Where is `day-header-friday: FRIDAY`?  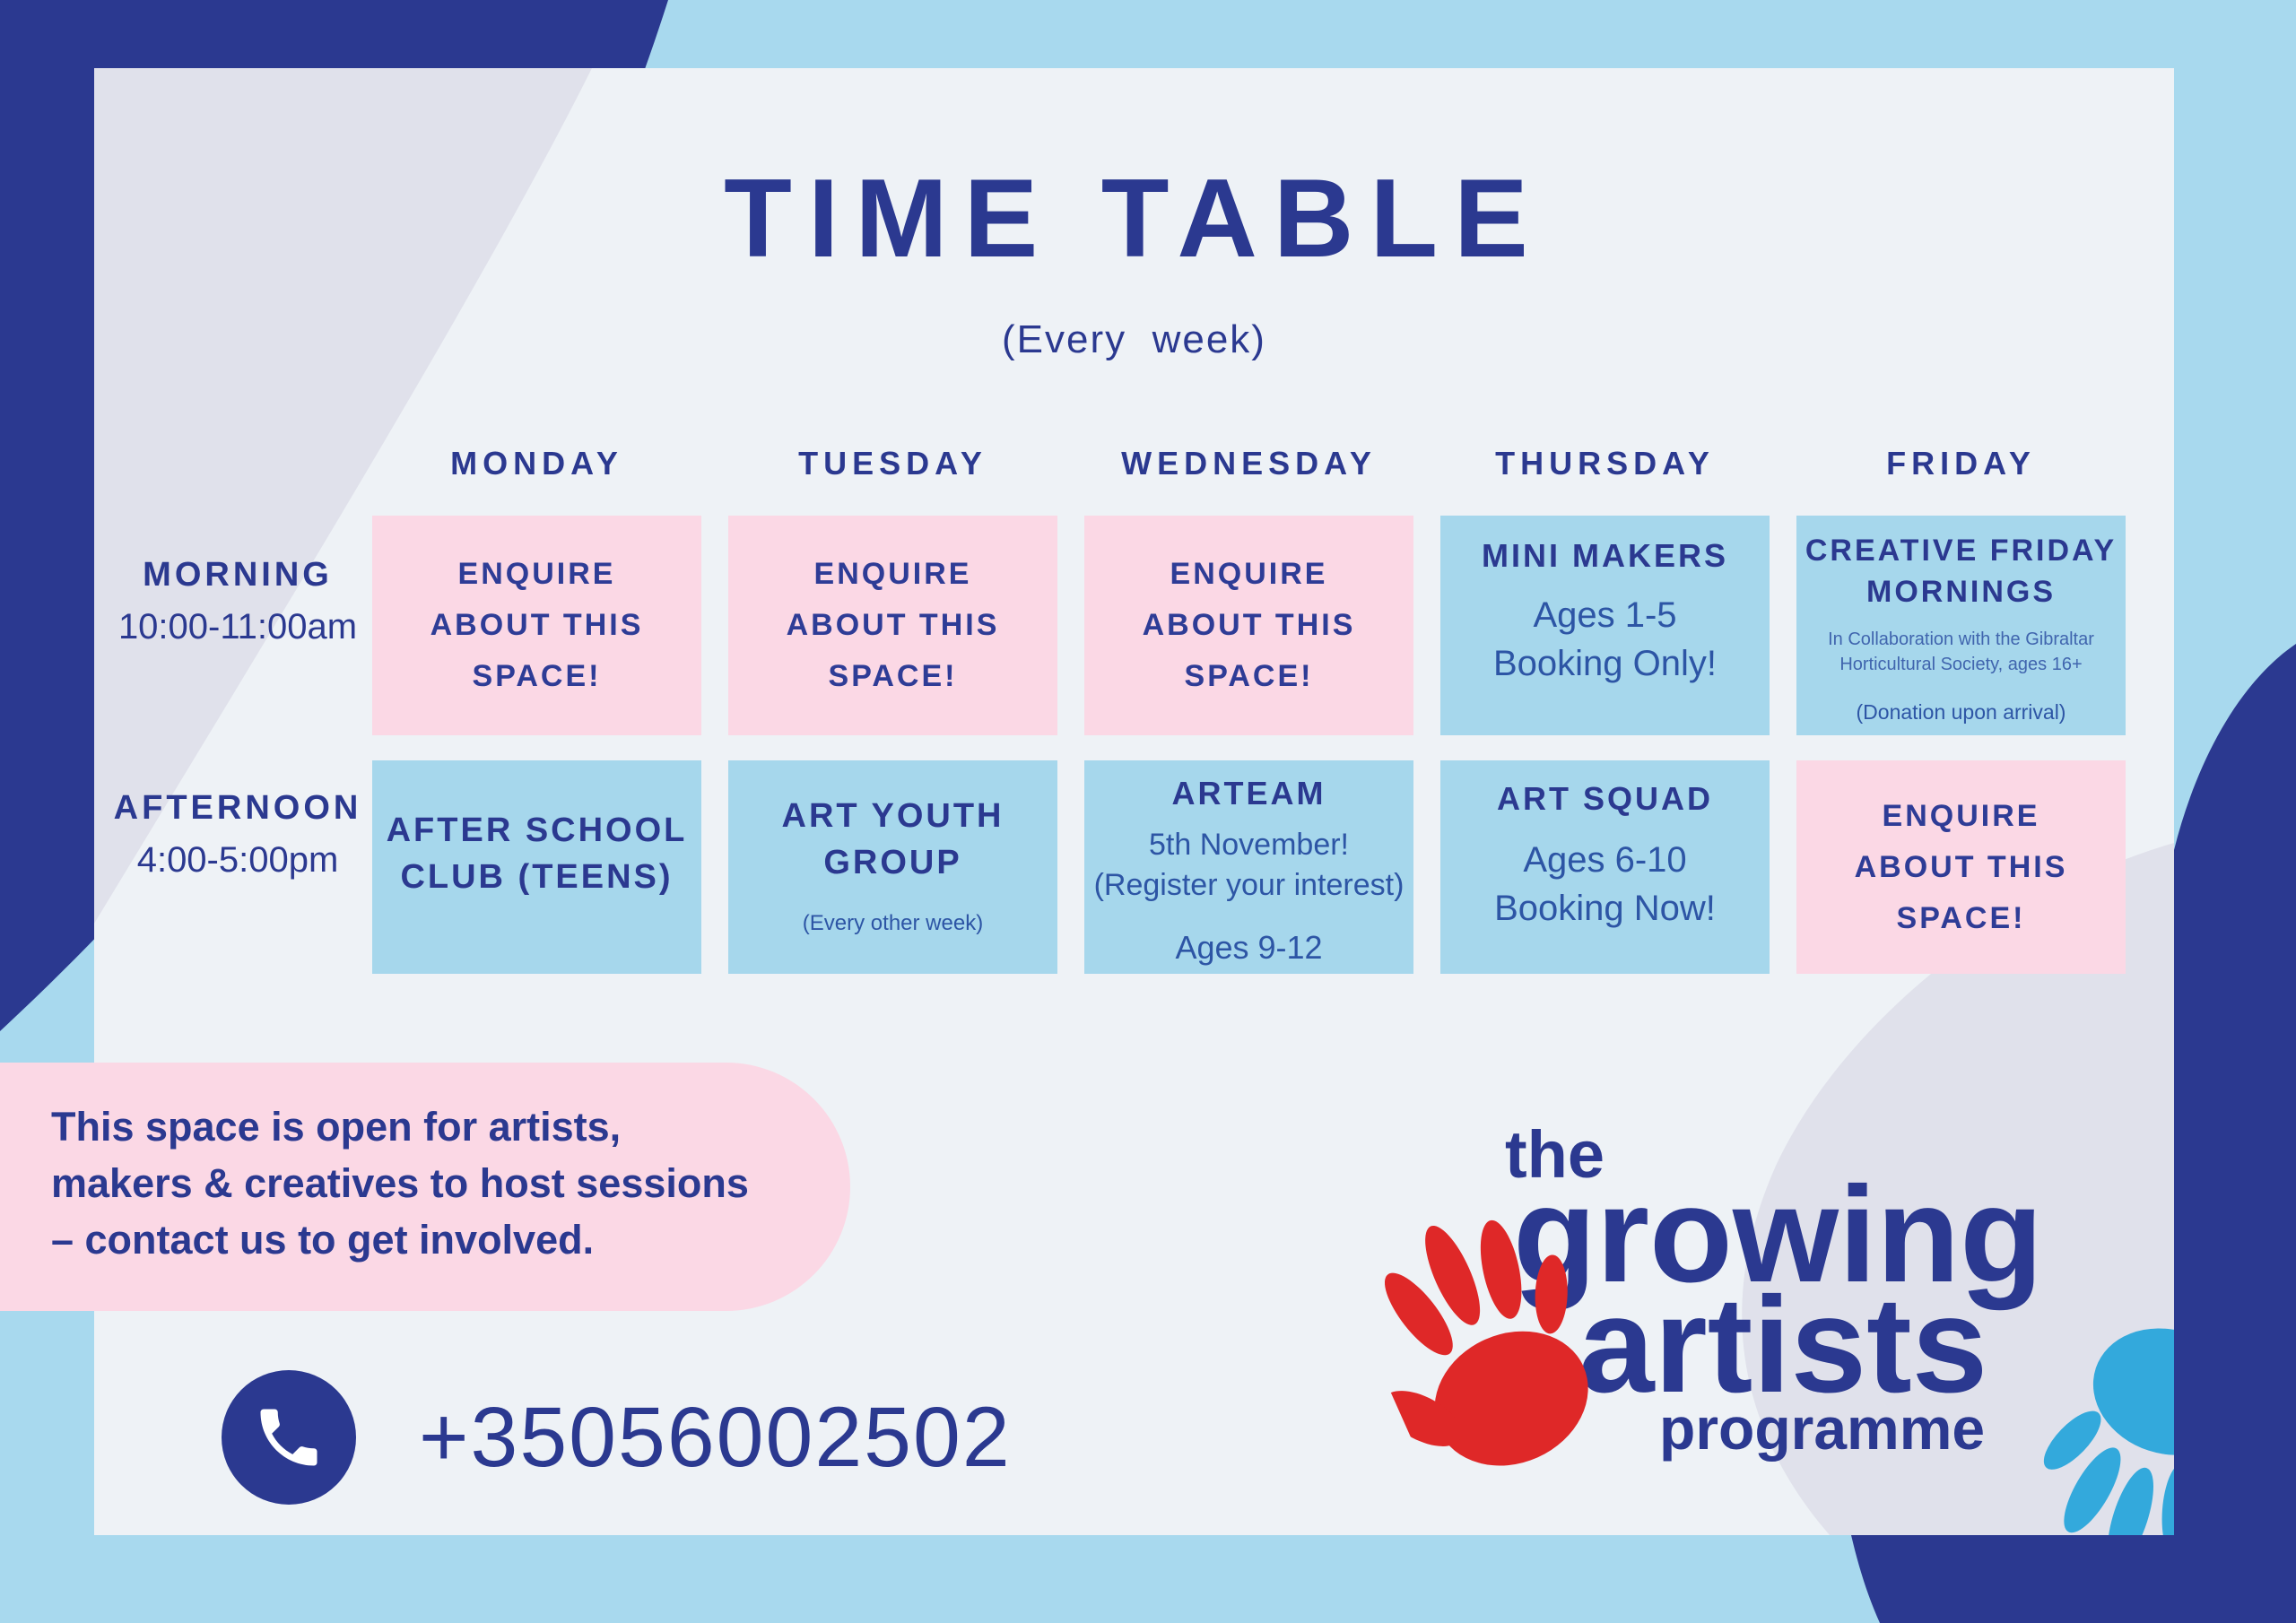 day-header-friday: FRIDAY is located at coordinates (1961, 463).